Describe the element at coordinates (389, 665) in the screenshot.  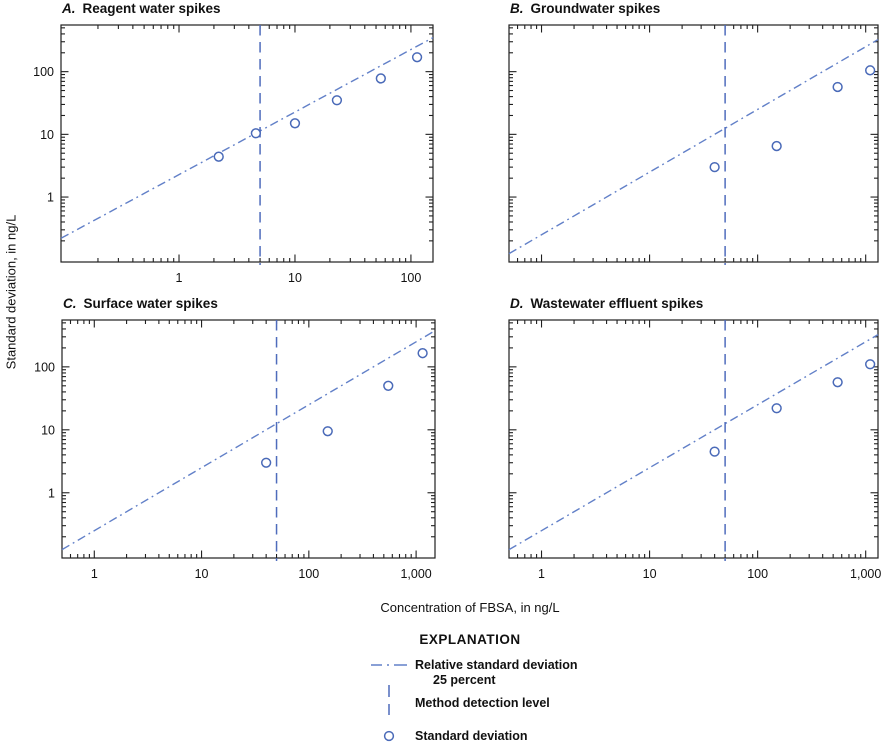
I see `rsd-line-icon` at that location.